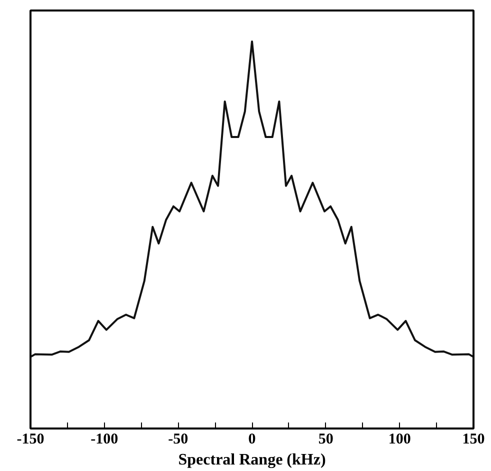 The image size is (491, 471). What do you see at coordinates (252, 440) in the screenshot?
I see `x-tick-label: 0` at bounding box center [252, 440].